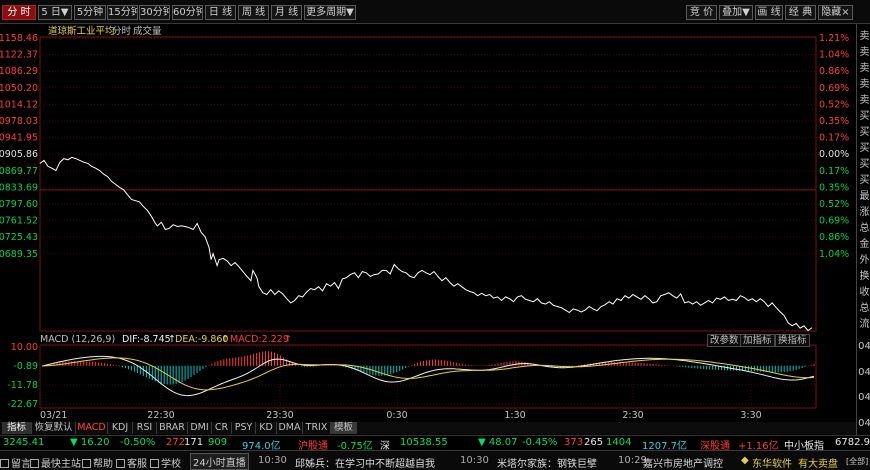 This screenshot has height=470, width=870. What do you see at coordinates (540, 442) in the screenshot?
I see `sz-index-pct: -0.45%` at bounding box center [540, 442].